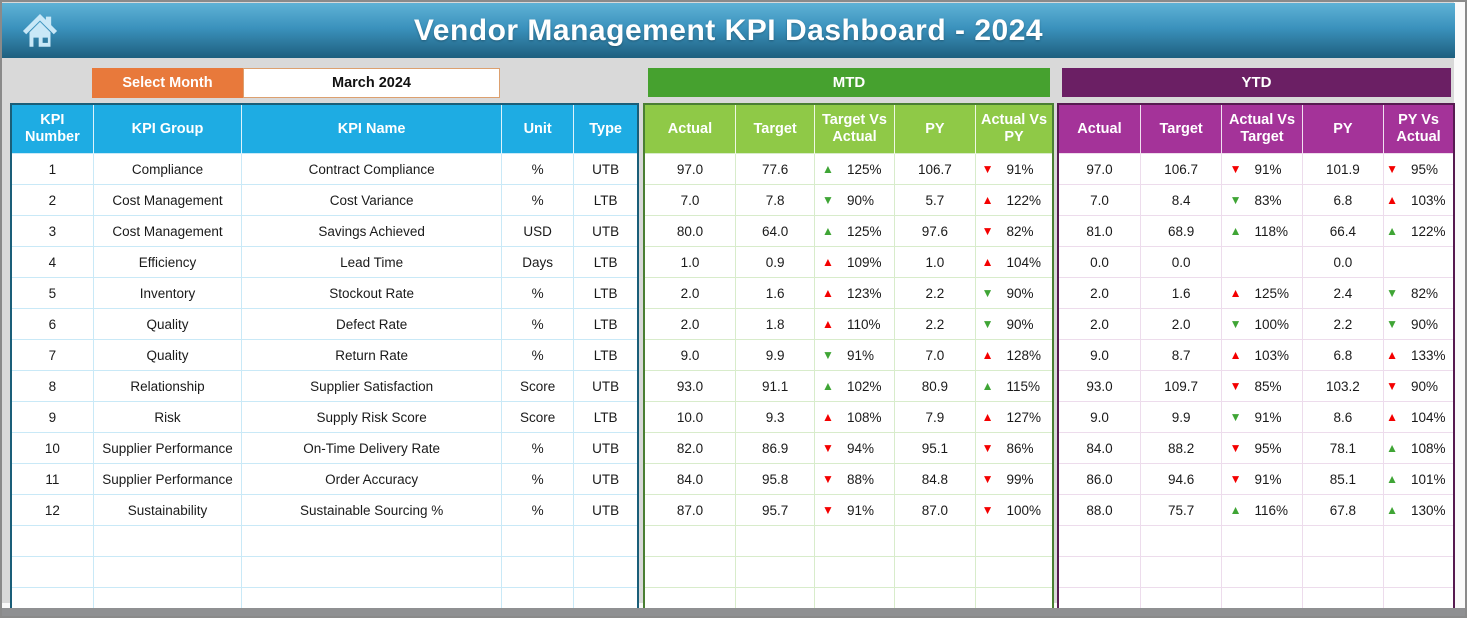 The image size is (1467, 618). I want to click on cell-mtd-actual: 9.0, so click(689, 355).